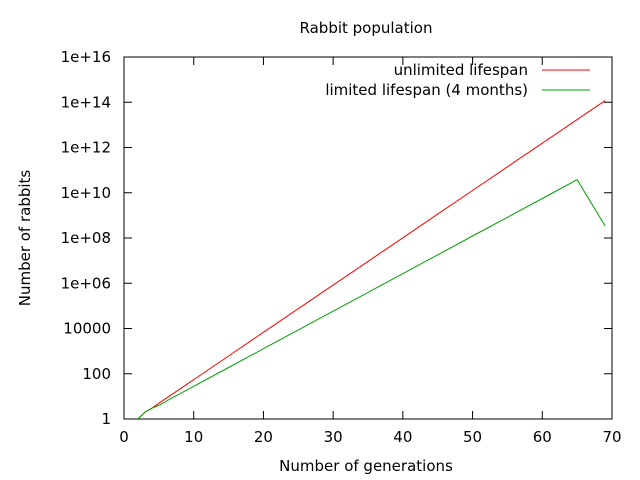  I want to click on legend-label: limited lifespan (4 months), so click(426, 90).